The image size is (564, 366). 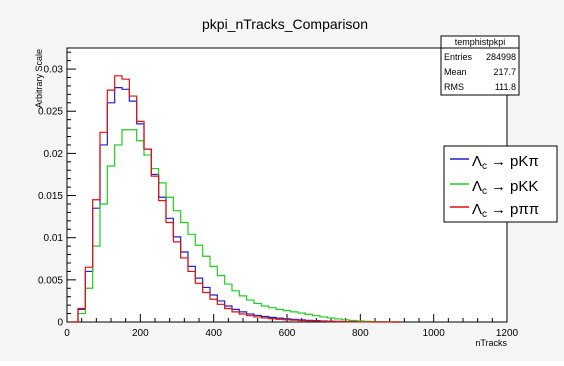 What do you see at coordinates (287, 333) in the screenshot?
I see `x-tick-label: 600` at bounding box center [287, 333].